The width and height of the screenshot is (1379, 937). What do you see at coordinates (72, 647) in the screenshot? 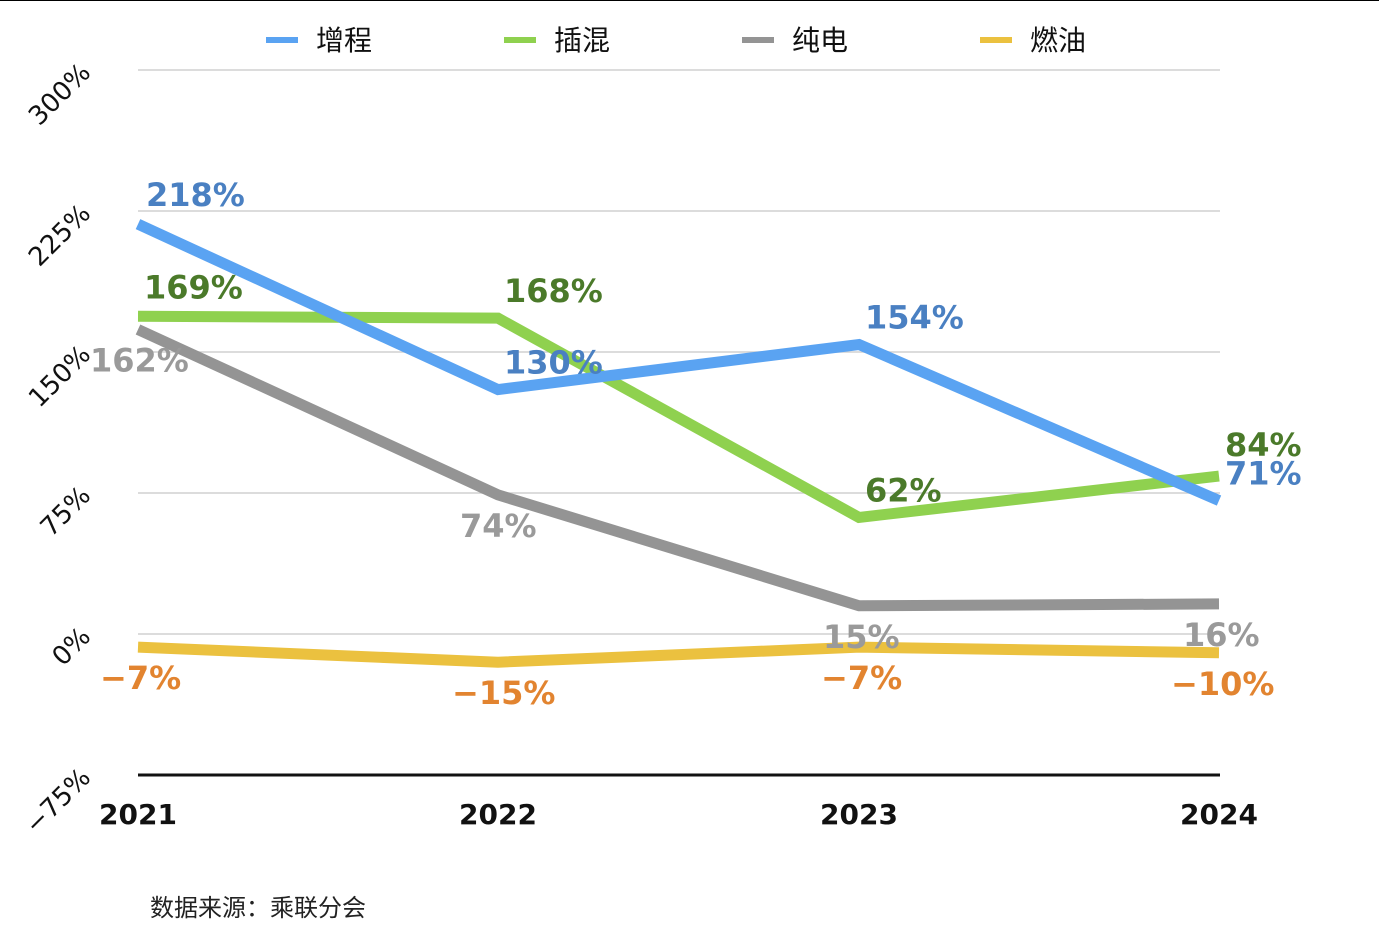
I see `y-tick-label: 0%` at bounding box center [72, 647].